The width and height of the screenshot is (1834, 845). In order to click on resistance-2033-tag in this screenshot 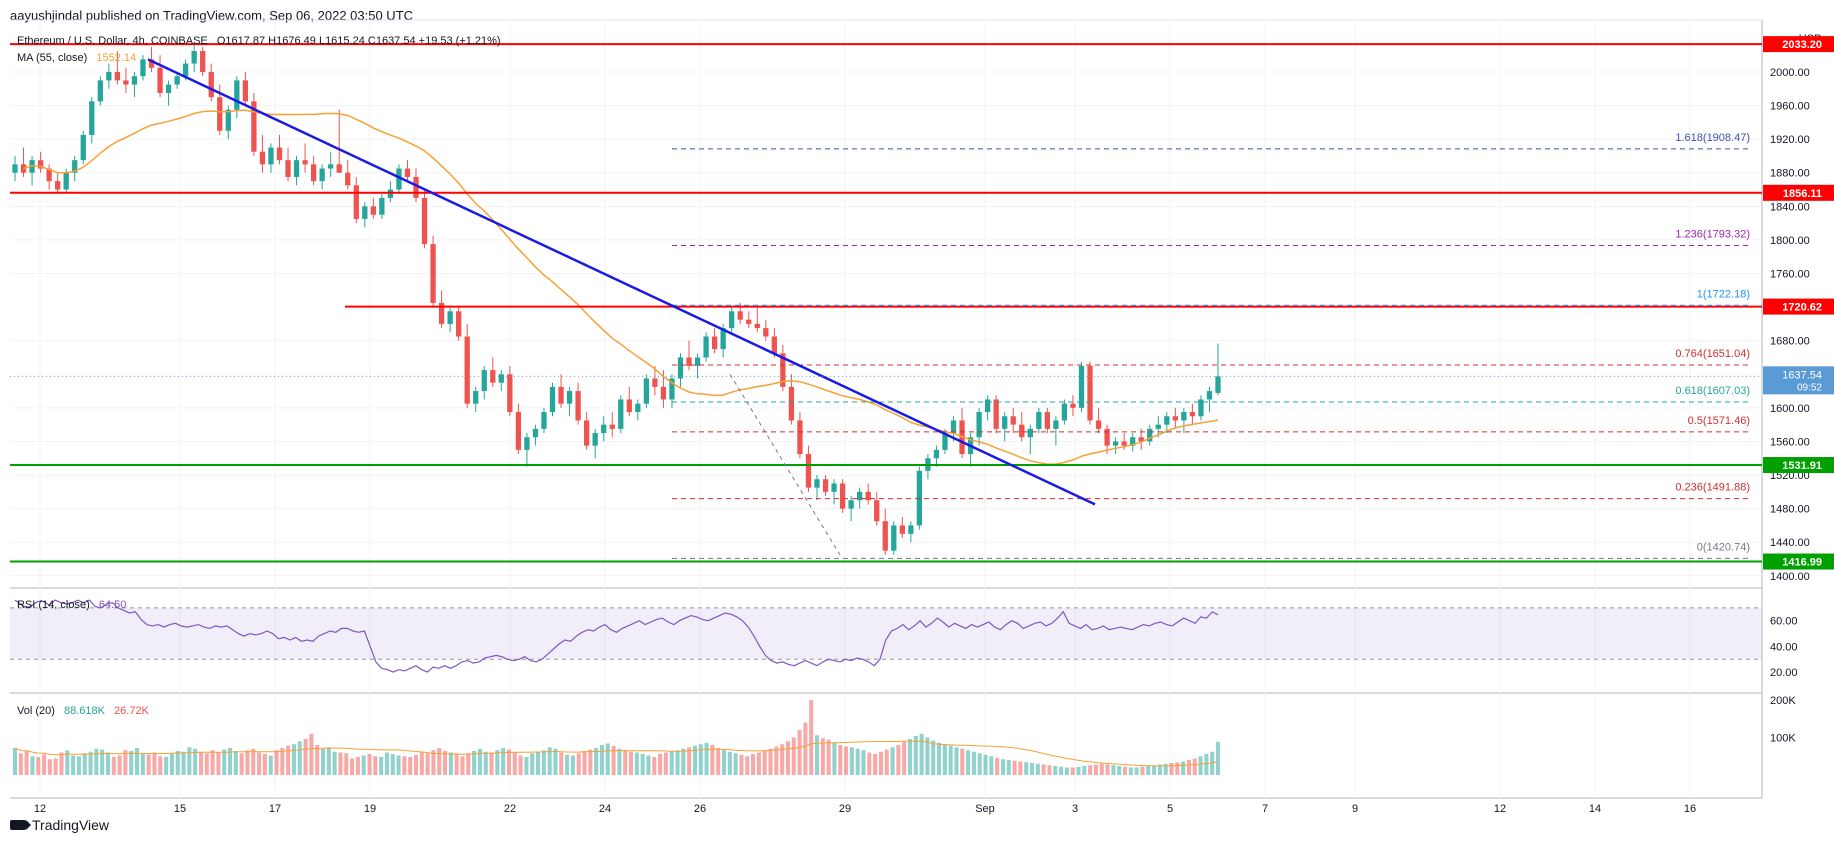, I will do `click(1798, 44)`.